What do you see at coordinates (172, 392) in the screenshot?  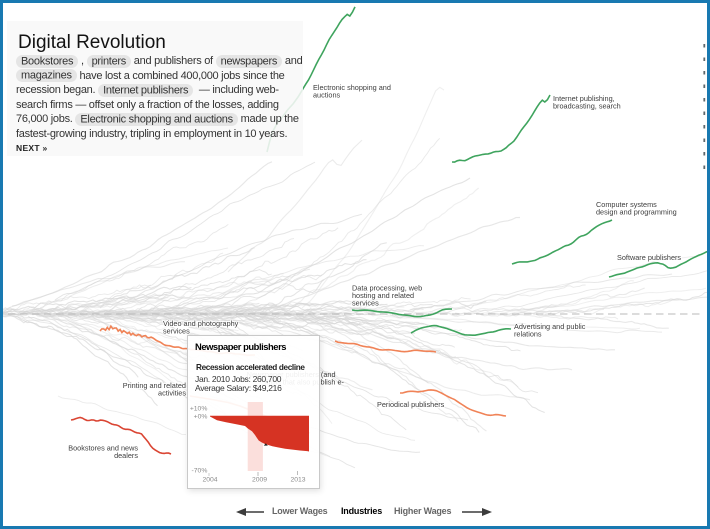 I see `svg-text: activities` at bounding box center [172, 392].